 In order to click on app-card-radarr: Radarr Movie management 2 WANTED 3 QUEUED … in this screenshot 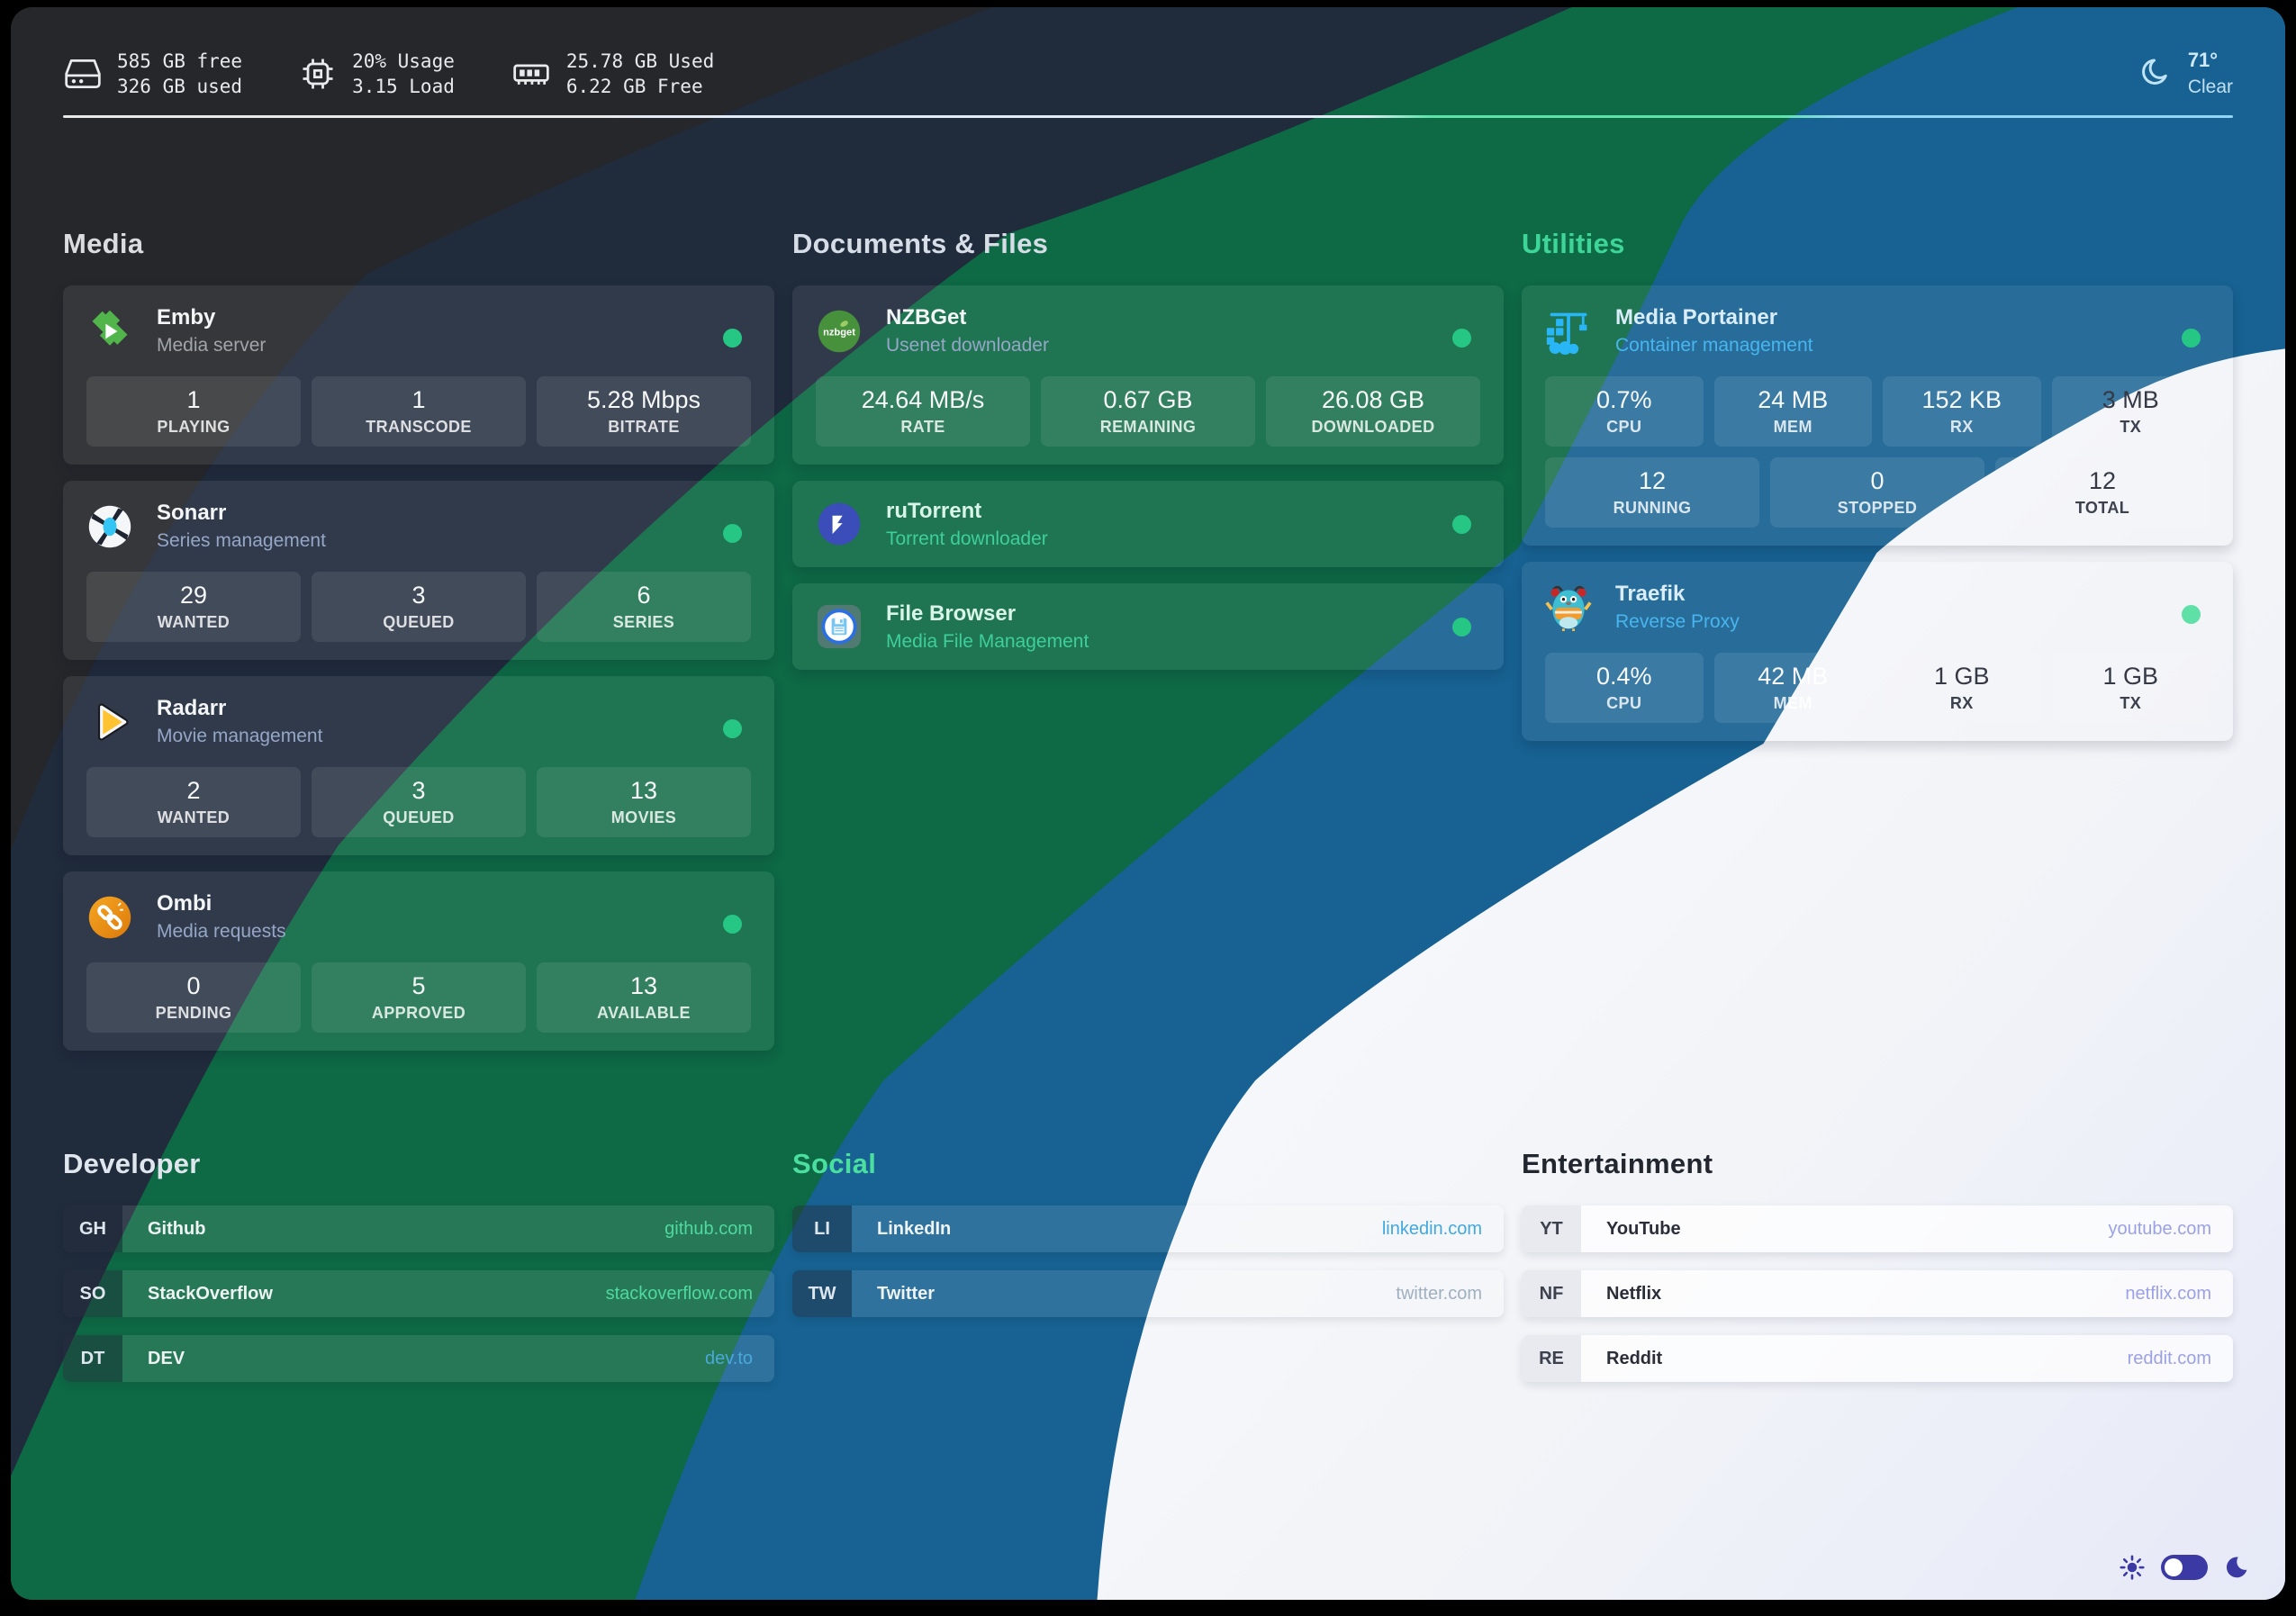, I will do `click(418, 765)`.